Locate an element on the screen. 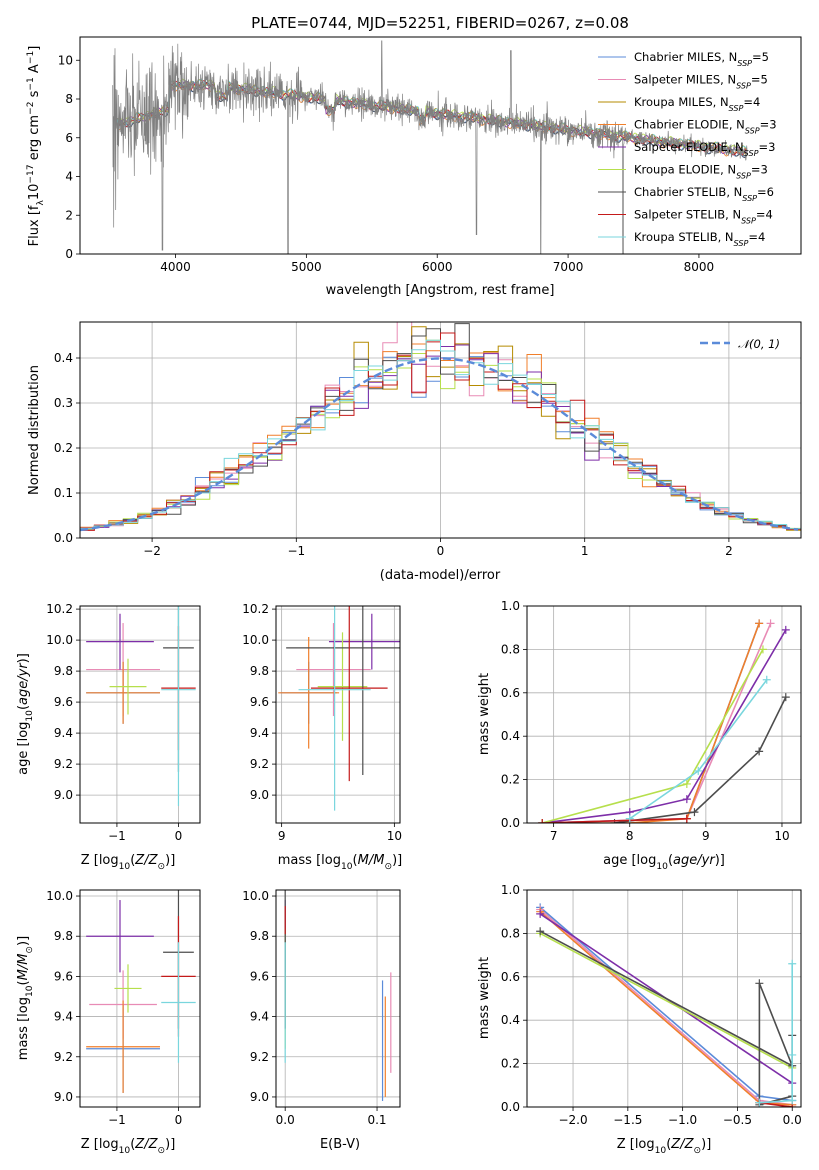 This screenshot has width=819, height=1170. x-axis-label: E(B-V) is located at coordinates (340, 1144).